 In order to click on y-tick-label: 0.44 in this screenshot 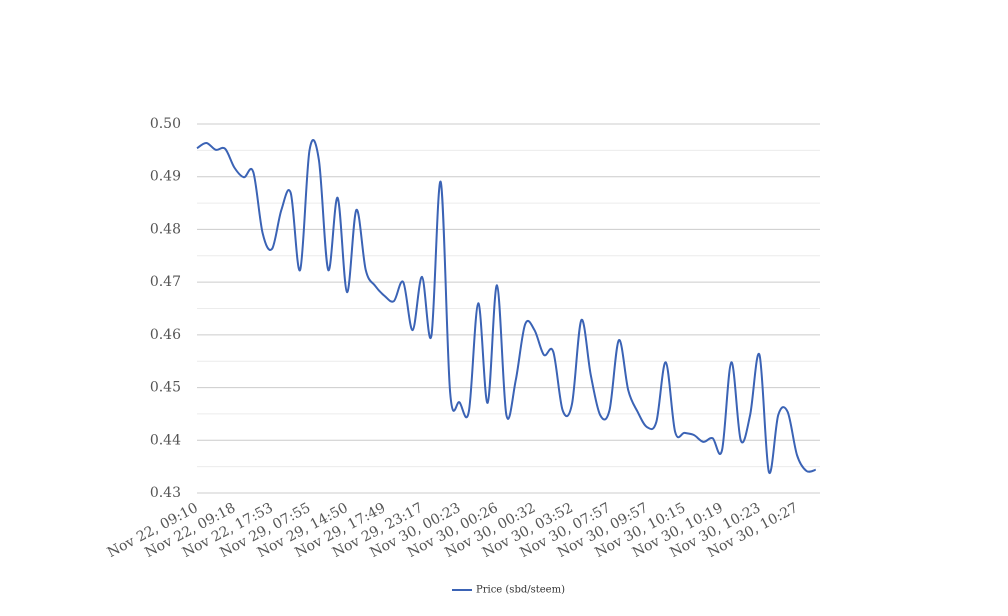, I will do `click(165, 440)`.